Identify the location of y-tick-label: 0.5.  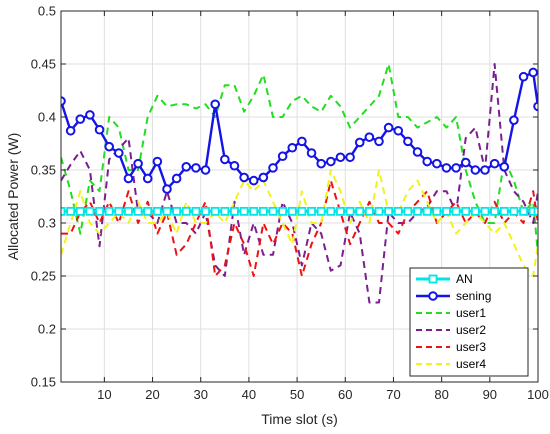
(47, 11).